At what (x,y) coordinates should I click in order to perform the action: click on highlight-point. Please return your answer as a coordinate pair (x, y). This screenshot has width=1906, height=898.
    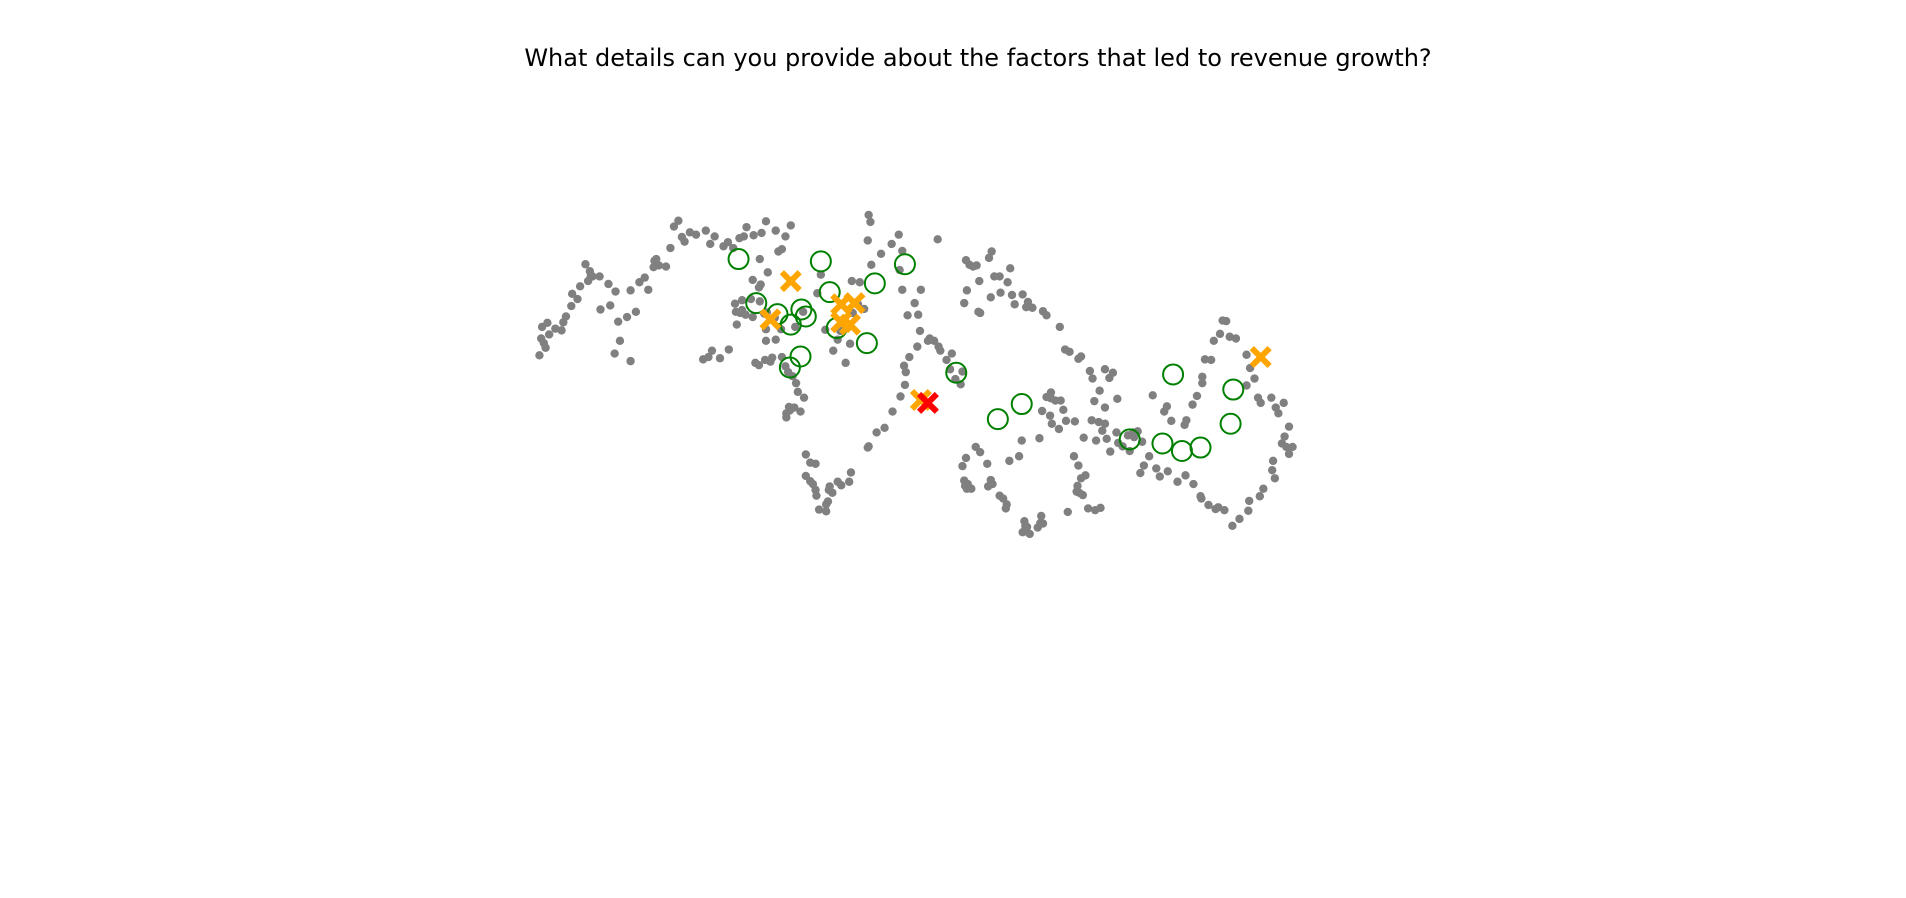
    Looking at the image, I should click on (770, 319).